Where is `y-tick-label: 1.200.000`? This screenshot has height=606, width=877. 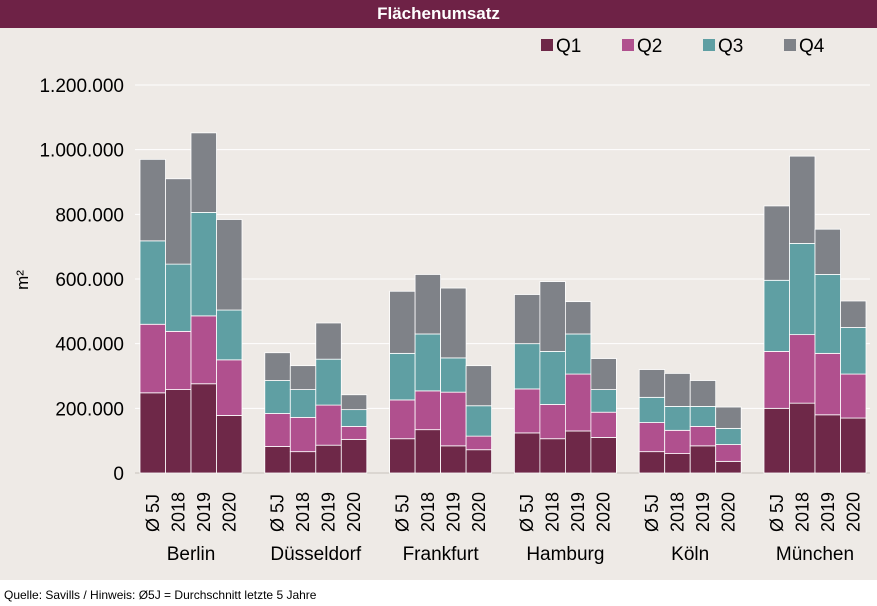 y-tick-label: 1.200.000 is located at coordinates (81, 86).